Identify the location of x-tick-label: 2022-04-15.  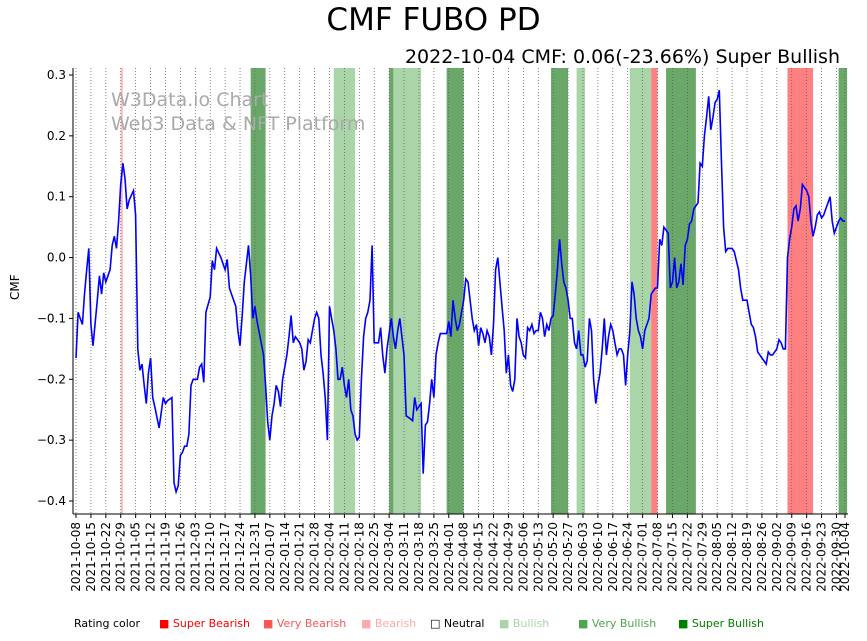
(479, 557).